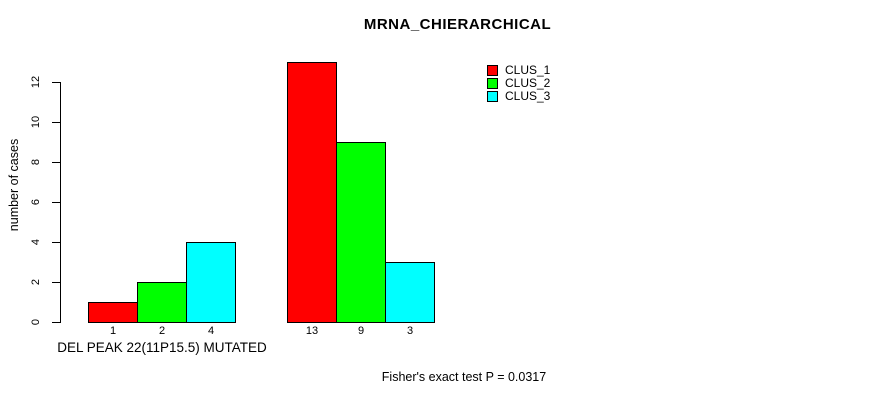  Describe the element at coordinates (36, 202) in the screenshot. I see `y-axis-tick-label: 6` at that location.